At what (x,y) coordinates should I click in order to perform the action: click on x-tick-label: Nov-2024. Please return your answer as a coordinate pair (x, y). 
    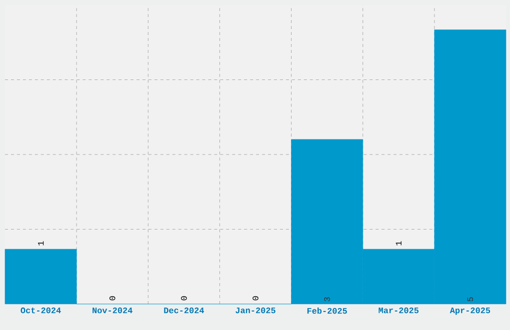
    Looking at the image, I should click on (112, 311).